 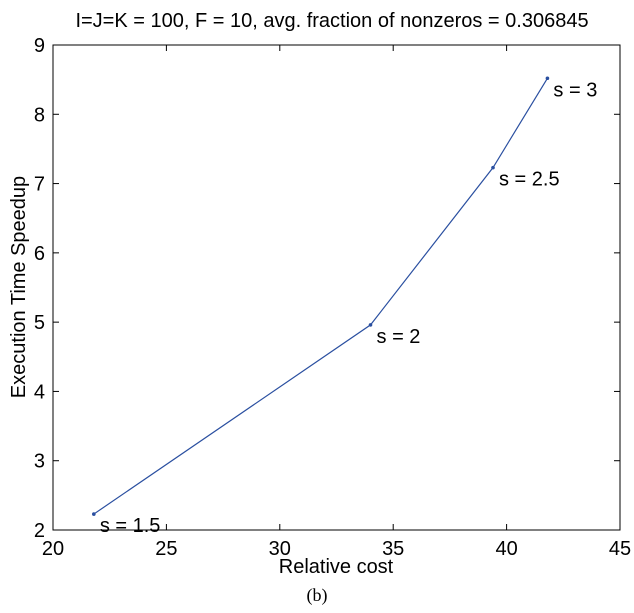 What do you see at coordinates (166, 549) in the screenshot?
I see `x-tick-label: 25` at bounding box center [166, 549].